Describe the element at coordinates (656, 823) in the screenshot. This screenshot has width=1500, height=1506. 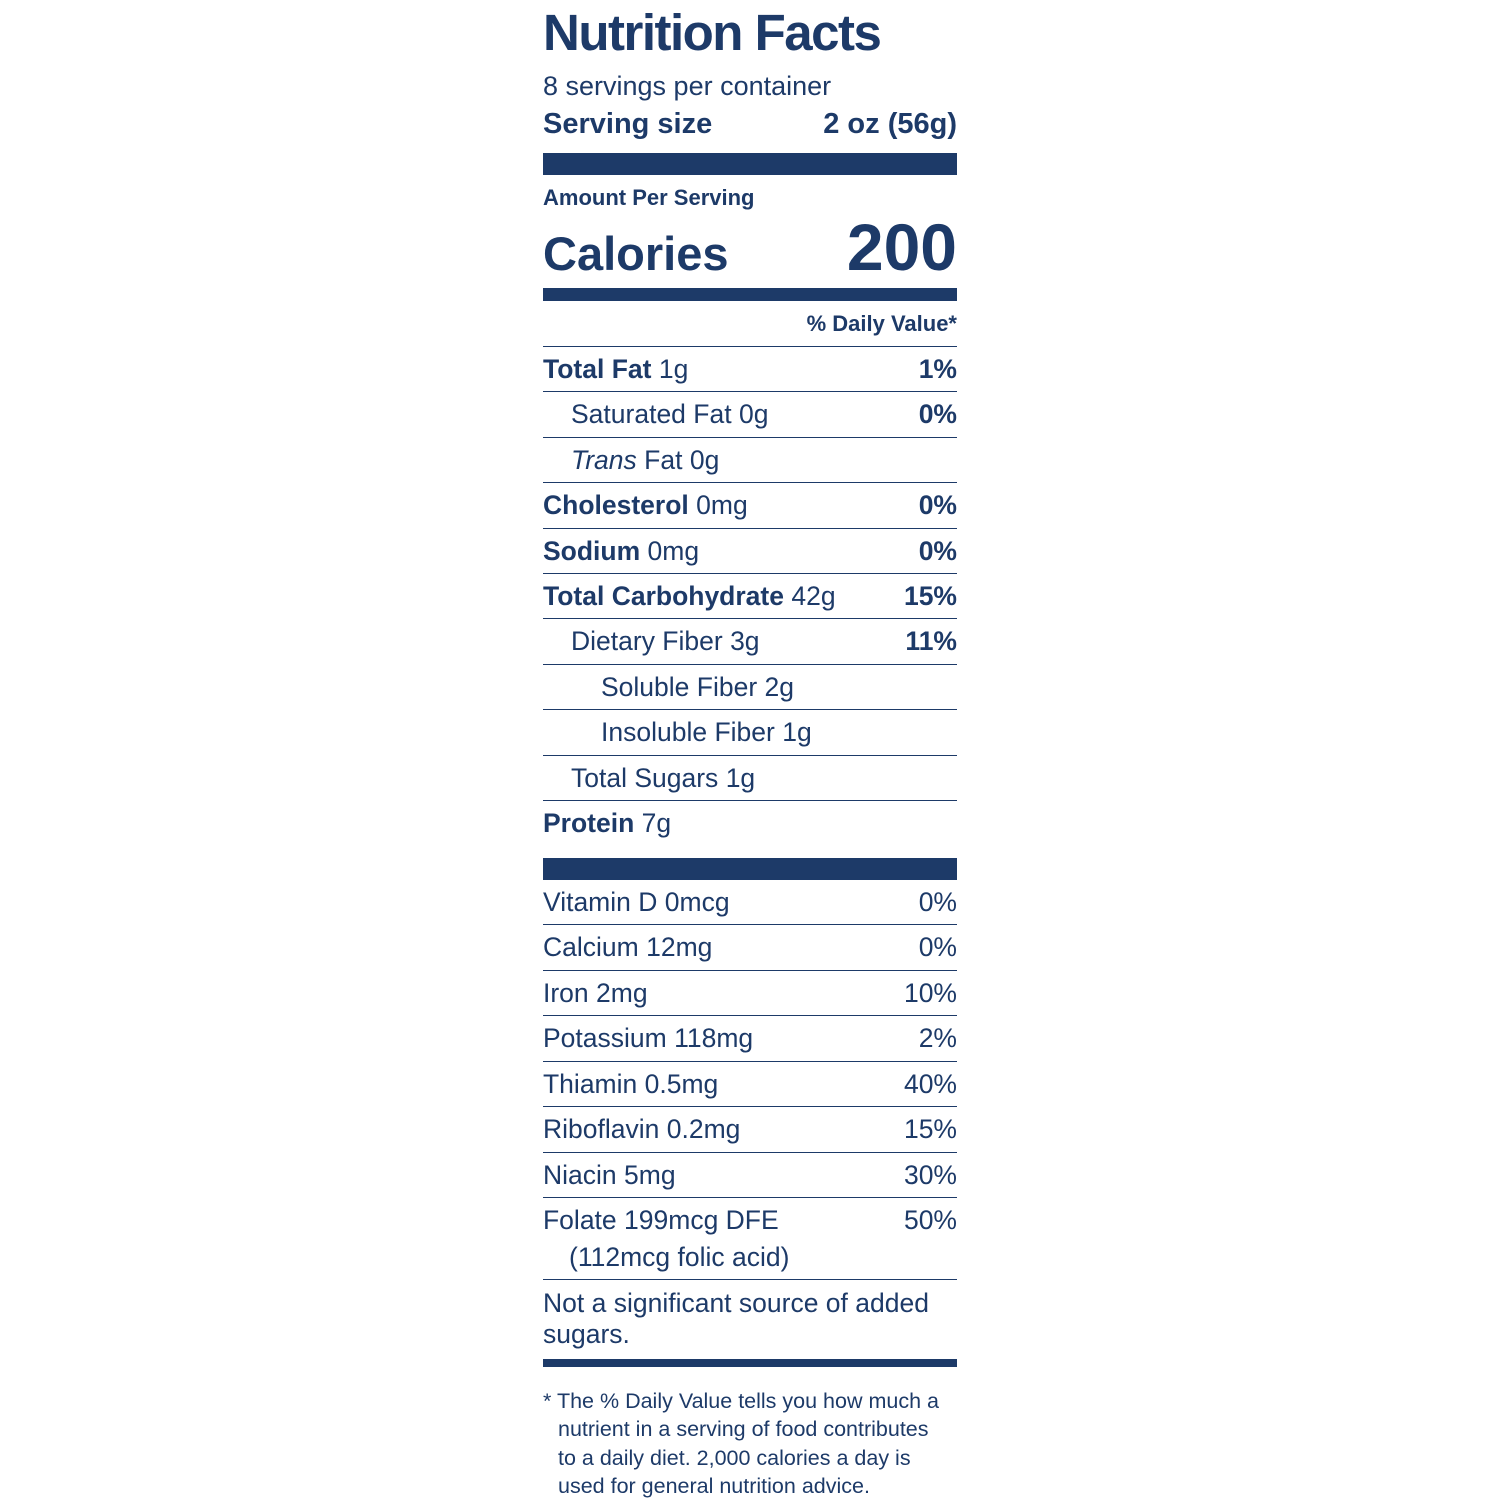
I see `nutrient-amount: 7g` at that location.